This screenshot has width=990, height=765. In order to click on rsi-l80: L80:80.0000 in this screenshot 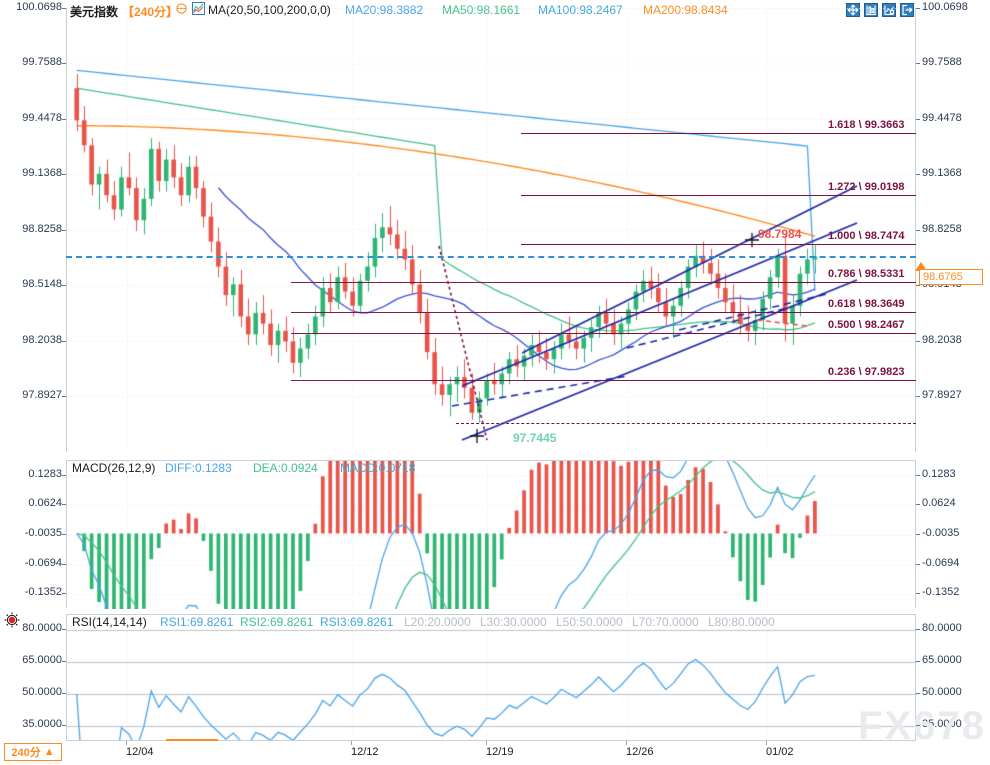, I will do `click(741, 622)`.